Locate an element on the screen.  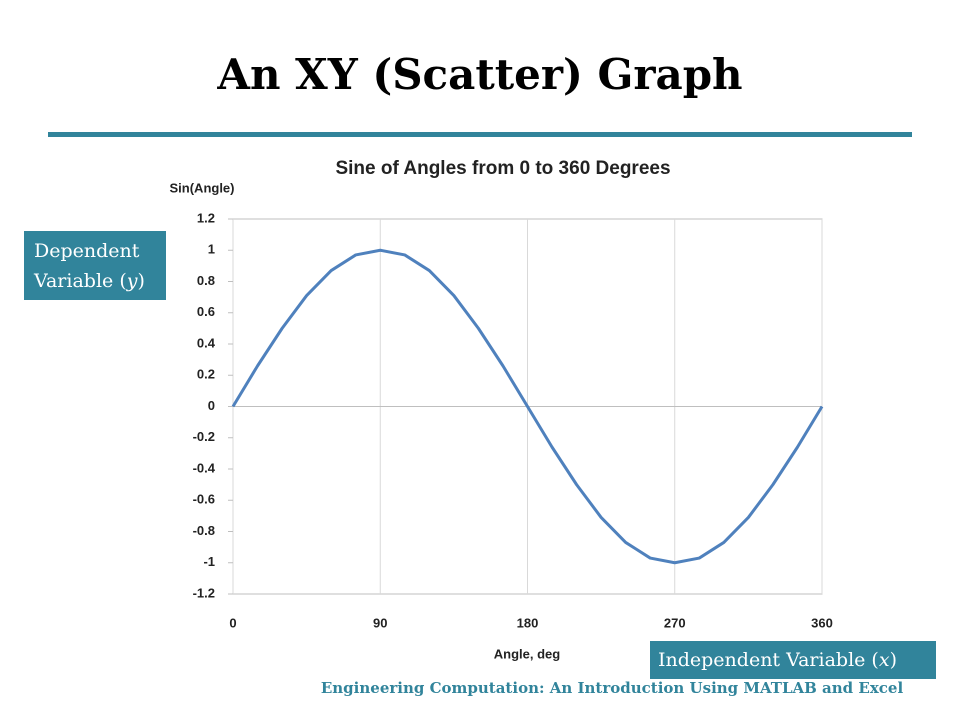
y-tick-label: -0.2 is located at coordinates (204, 436).